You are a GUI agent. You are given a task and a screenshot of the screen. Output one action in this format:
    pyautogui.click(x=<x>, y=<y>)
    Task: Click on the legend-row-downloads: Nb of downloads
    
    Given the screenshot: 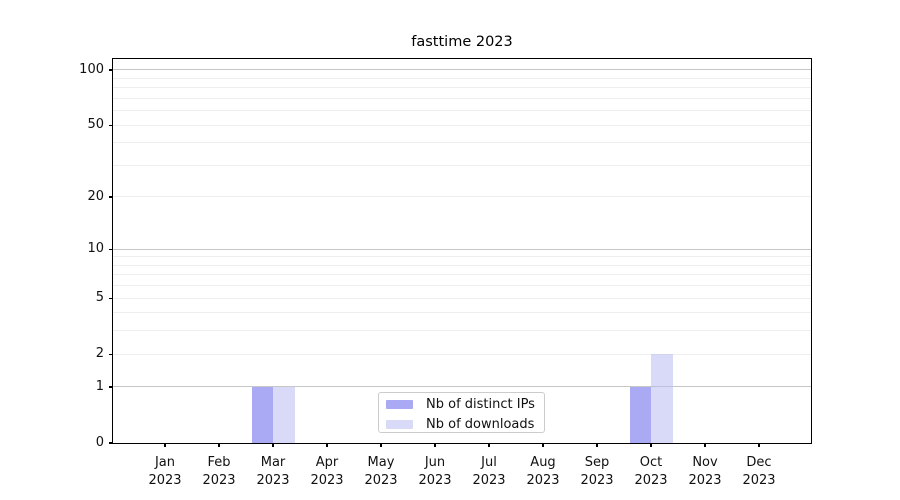 What is the action you would take?
    pyautogui.click(x=461, y=424)
    